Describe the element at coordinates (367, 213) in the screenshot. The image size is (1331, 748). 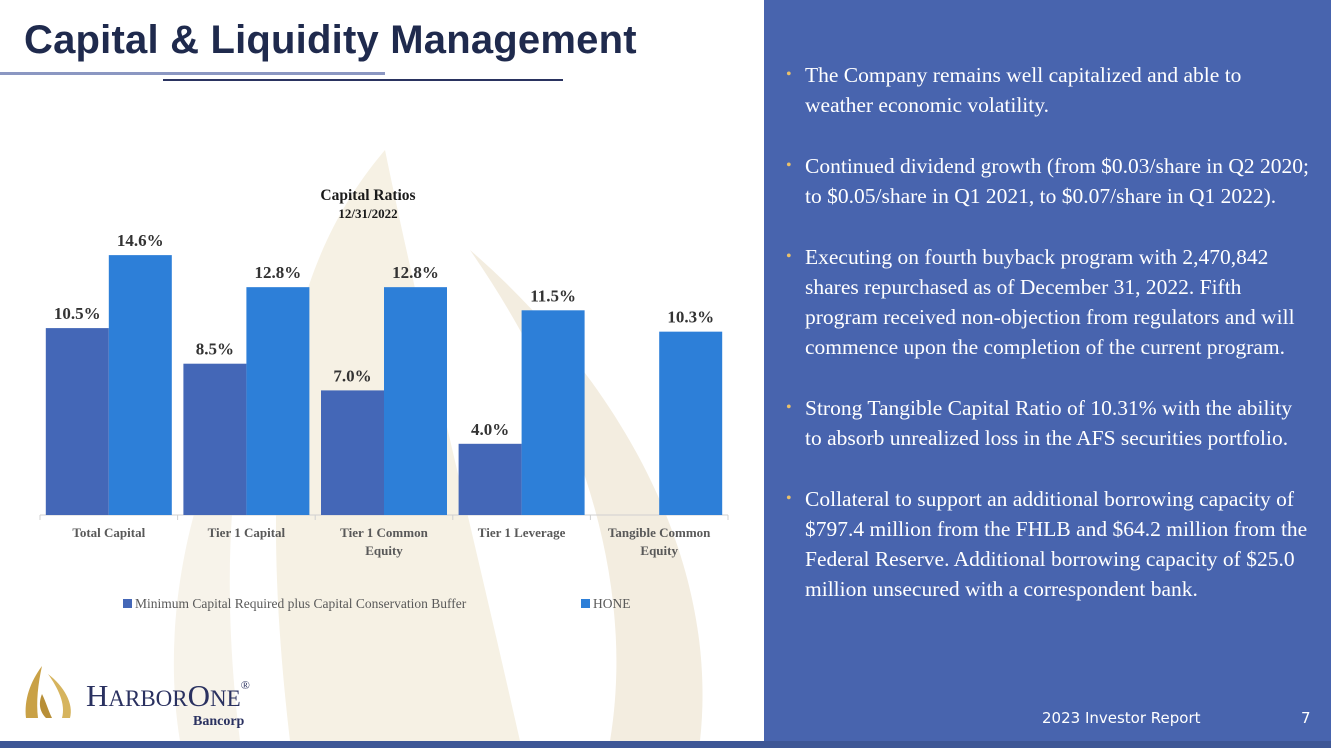
I see `chart-subtitle: 12/31/2022` at that location.